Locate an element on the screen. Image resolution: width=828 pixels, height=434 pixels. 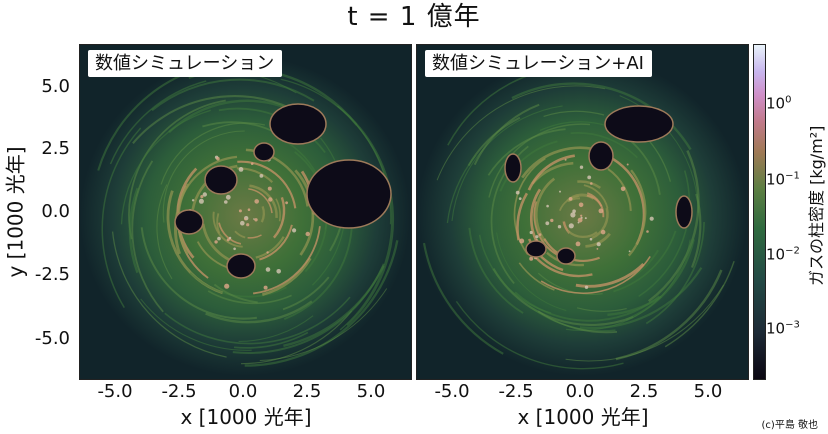
panel-label-simulation: 数値シミュレーション is located at coordinates (185, 63).